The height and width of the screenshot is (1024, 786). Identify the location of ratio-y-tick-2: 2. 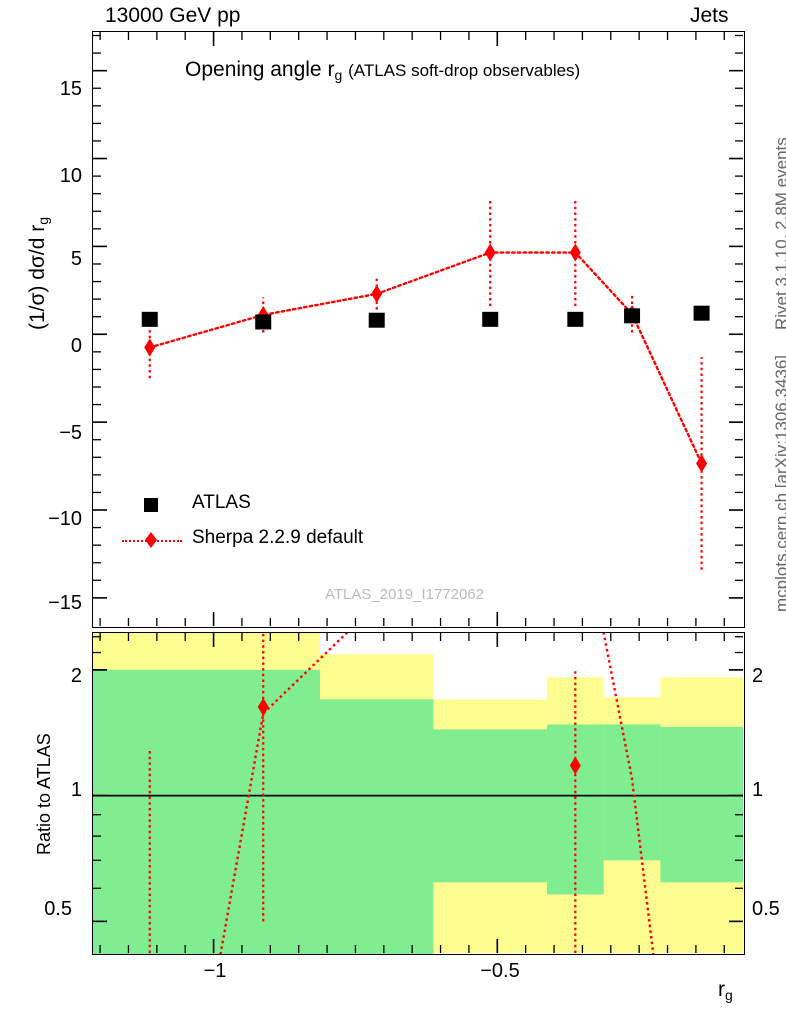
(76, 676).